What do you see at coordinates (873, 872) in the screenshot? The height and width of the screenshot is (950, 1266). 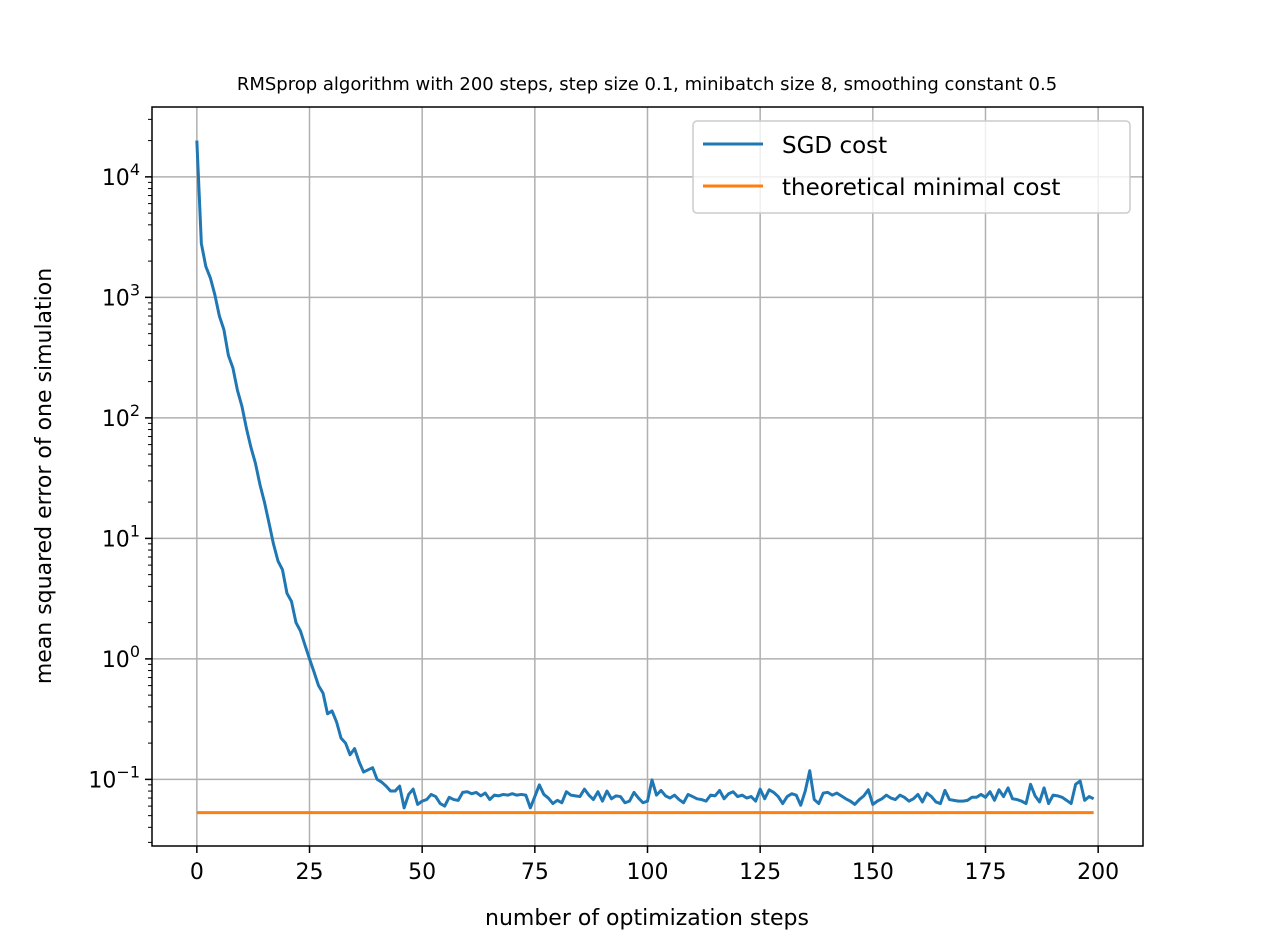 I see `x-tick-label: 150` at bounding box center [873, 872].